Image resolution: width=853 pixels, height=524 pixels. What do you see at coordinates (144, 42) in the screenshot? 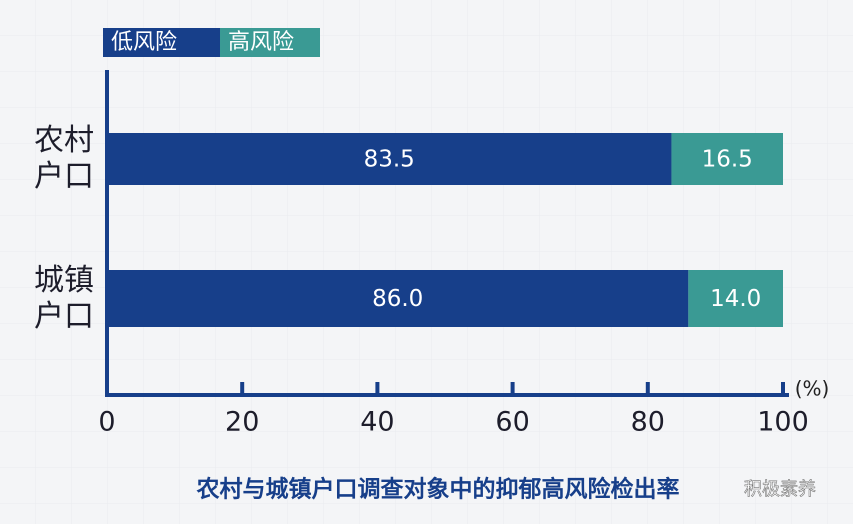
I see `legend-label: 低风险` at bounding box center [144, 42].